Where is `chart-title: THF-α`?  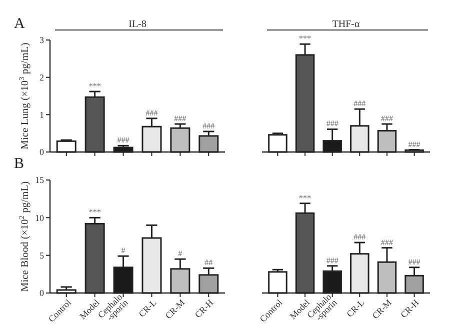 chart-title: THF-α is located at coordinates (346, 24).